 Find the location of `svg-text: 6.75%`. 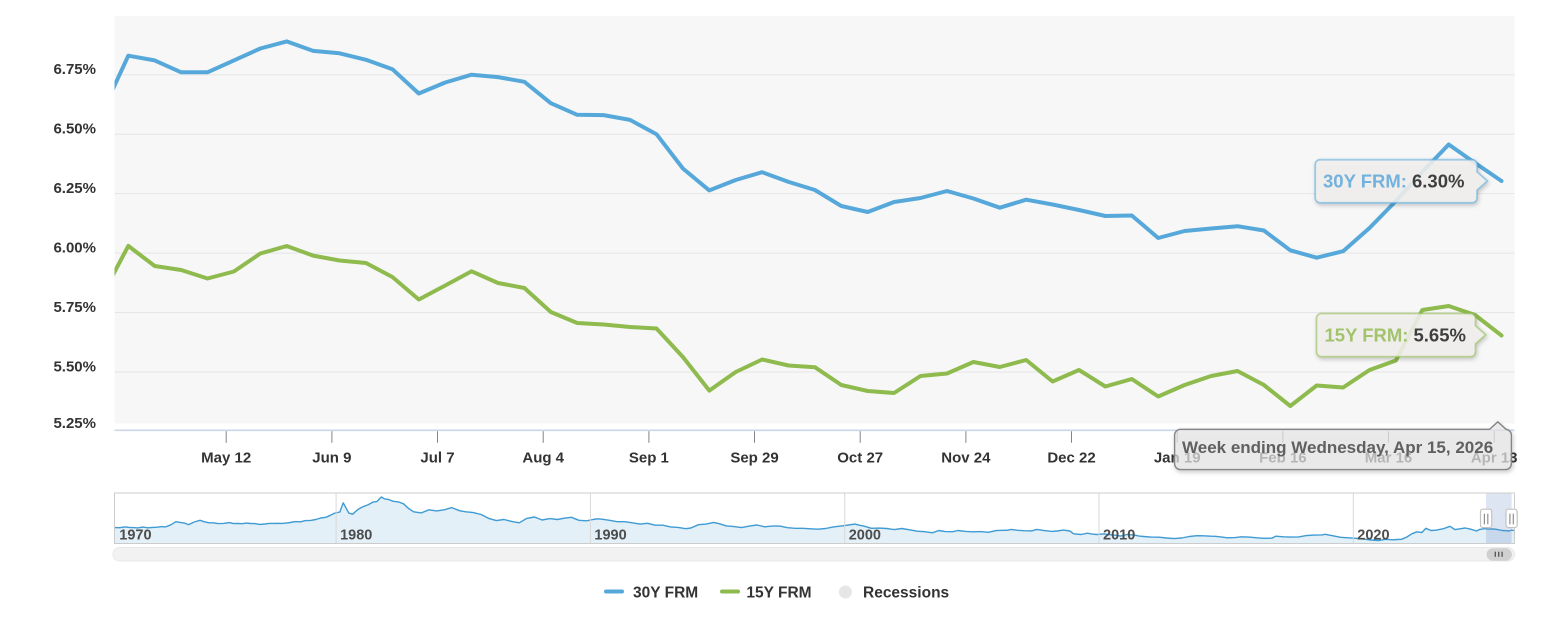

svg-text: 6.75% is located at coordinates (74, 69).